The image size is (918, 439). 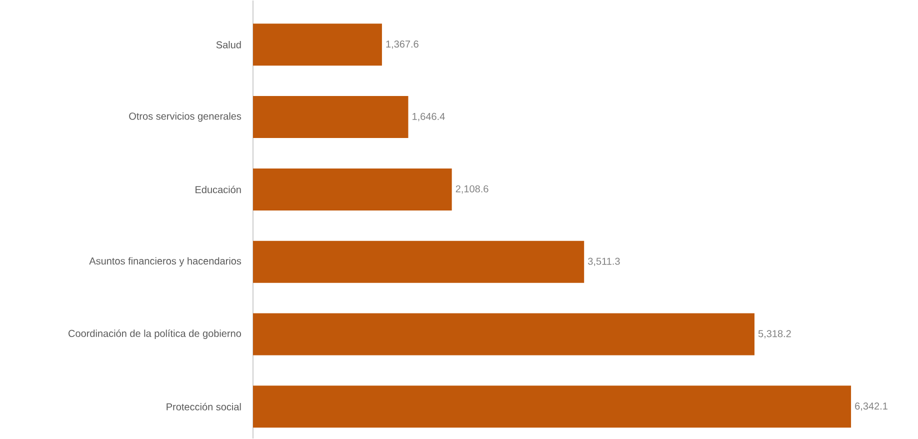 What do you see at coordinates (472, 189) in the screenshot?
I see `data-label: 2,108.6` at bounding box center [472, 189].